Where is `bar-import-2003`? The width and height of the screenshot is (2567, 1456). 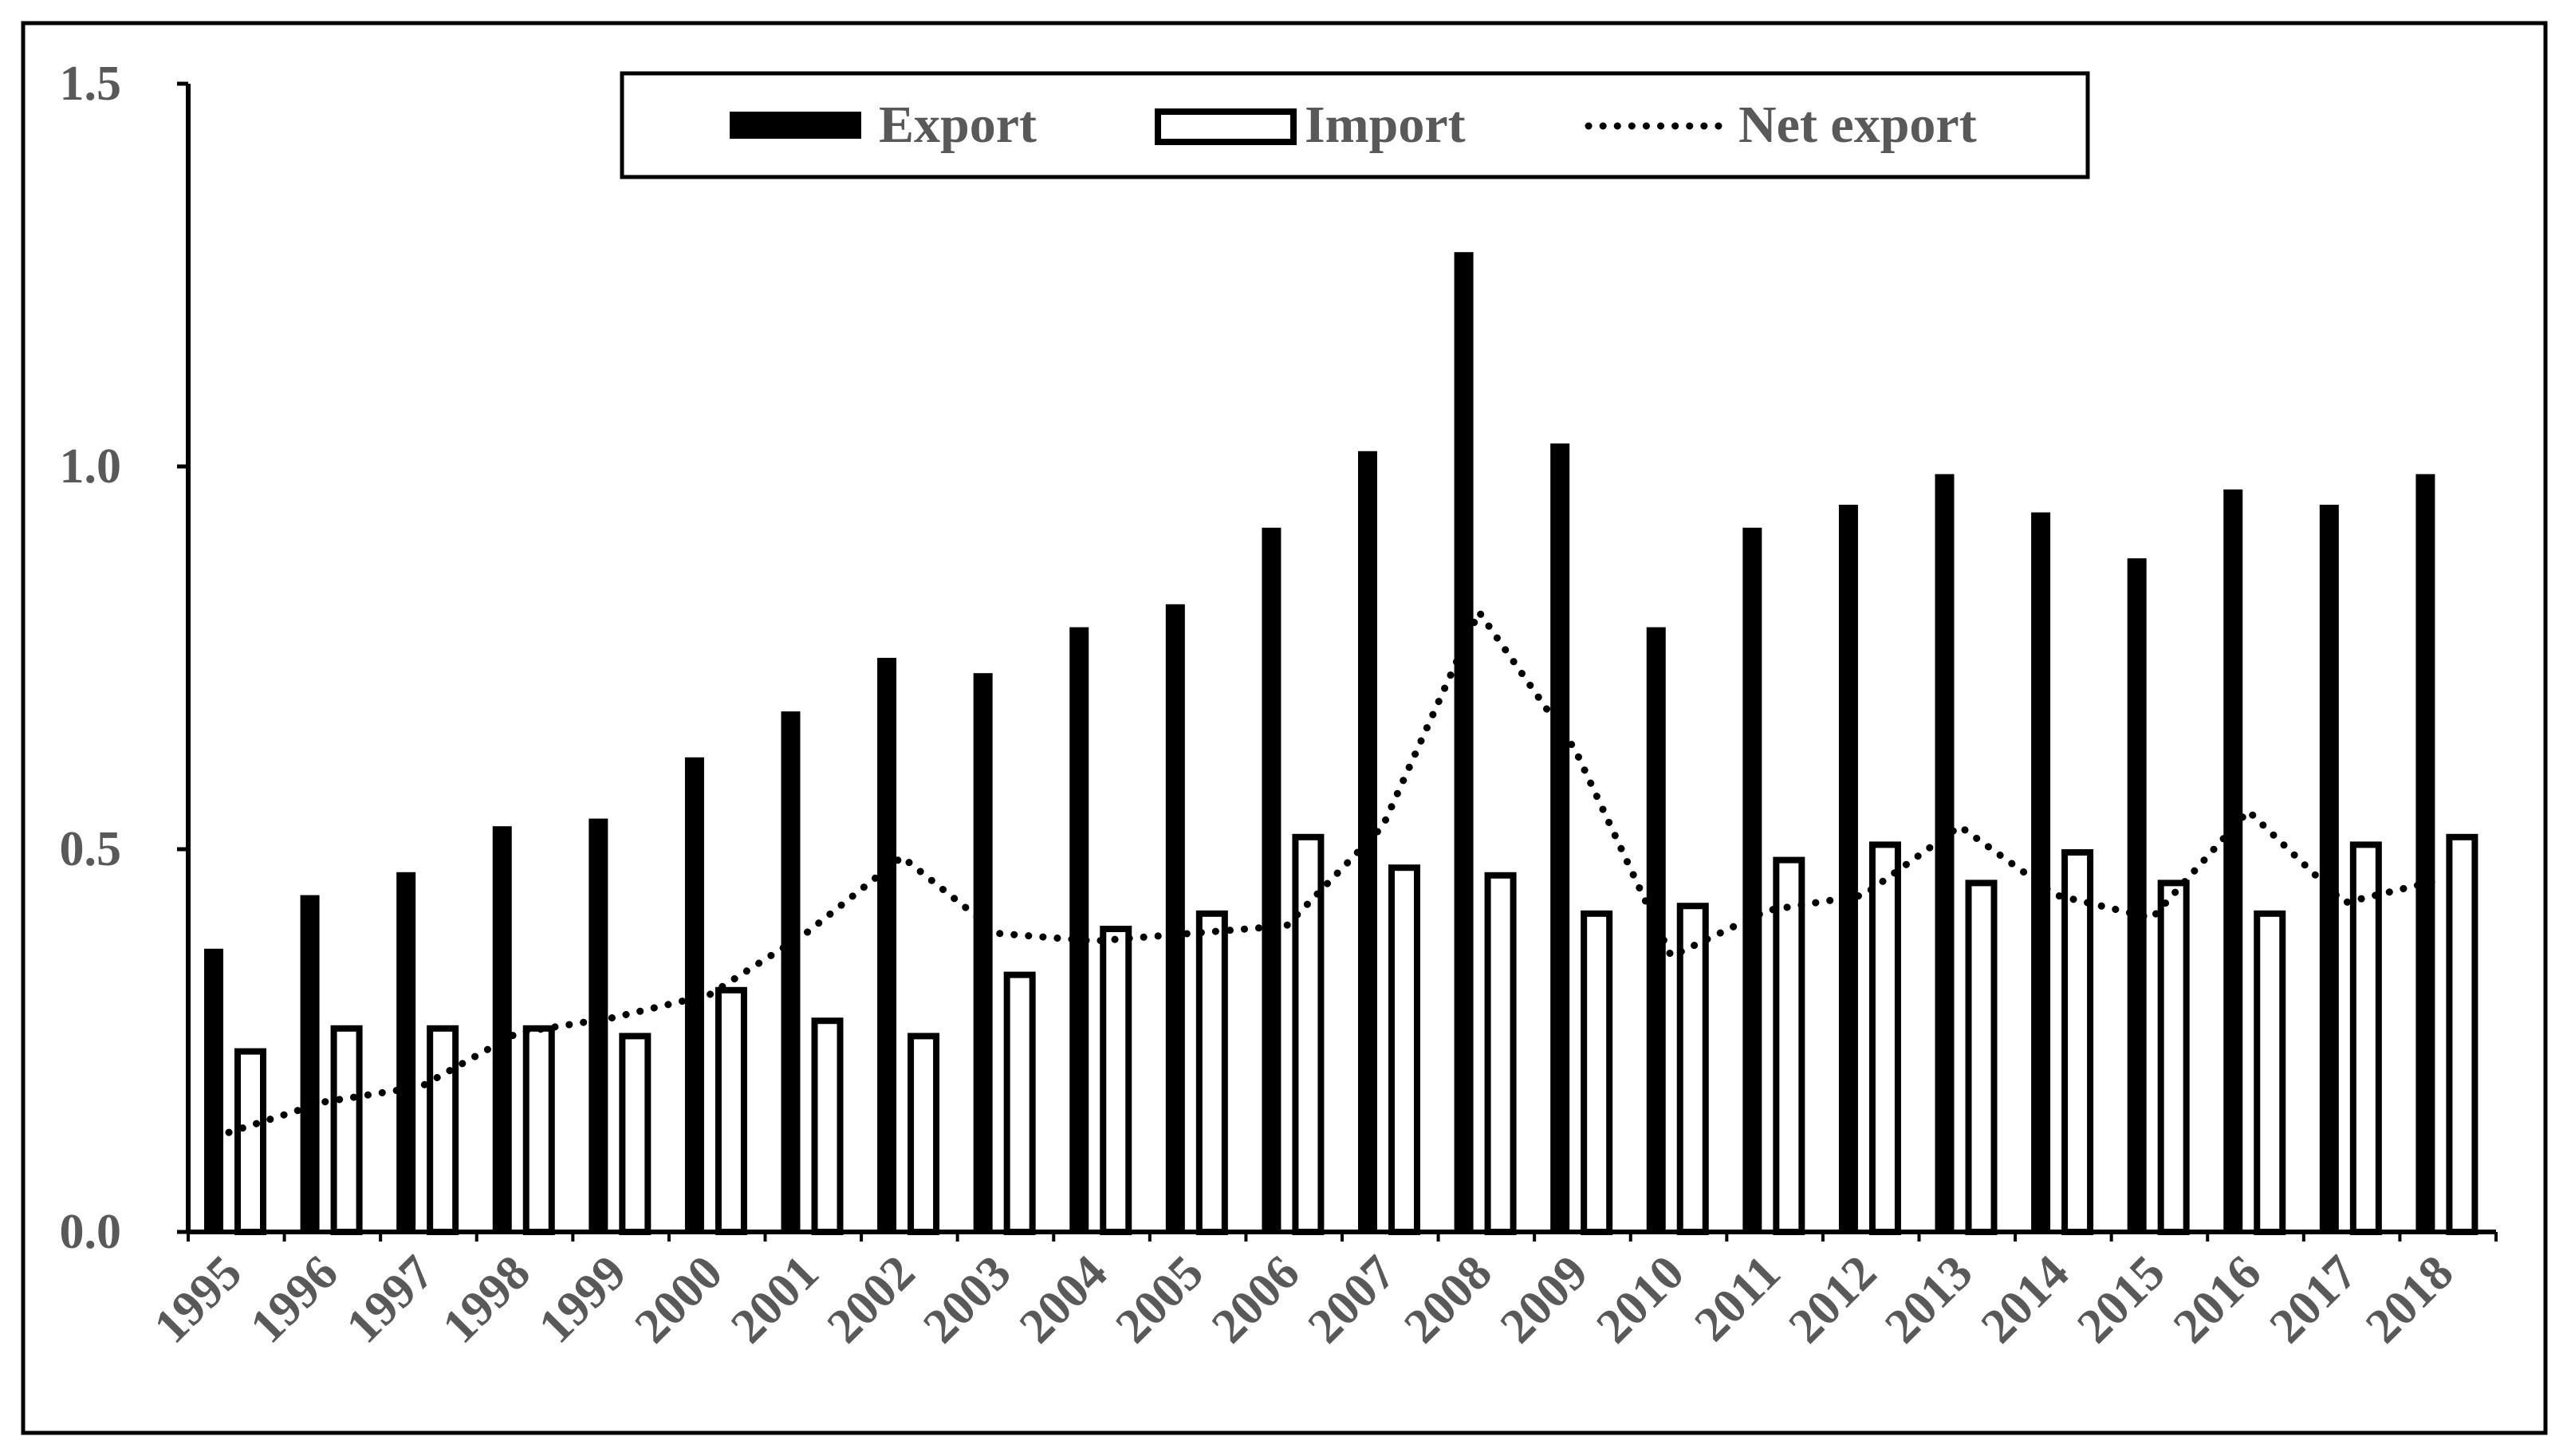 bar-import-2003 is located at coordinates (1019, 1103).